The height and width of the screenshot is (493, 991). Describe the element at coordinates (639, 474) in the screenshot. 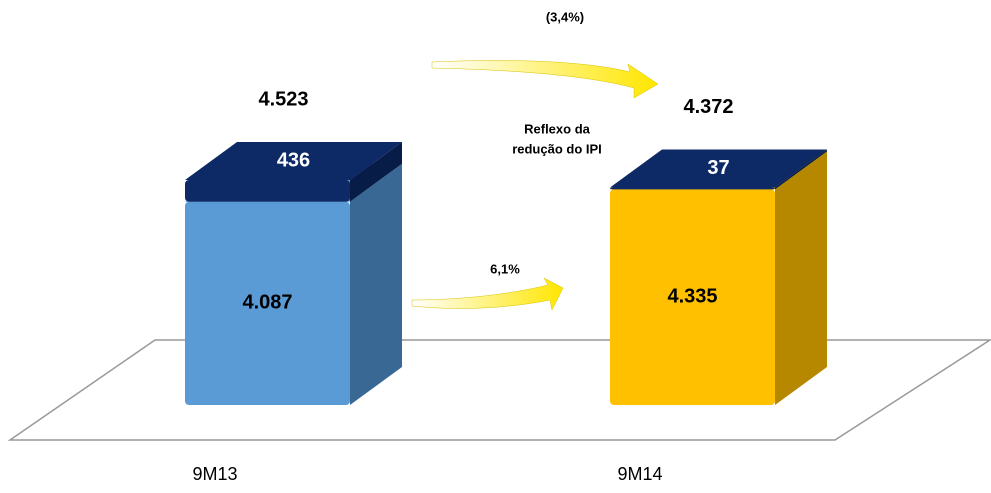

I see `x-tick-label: 9M14` at that location.